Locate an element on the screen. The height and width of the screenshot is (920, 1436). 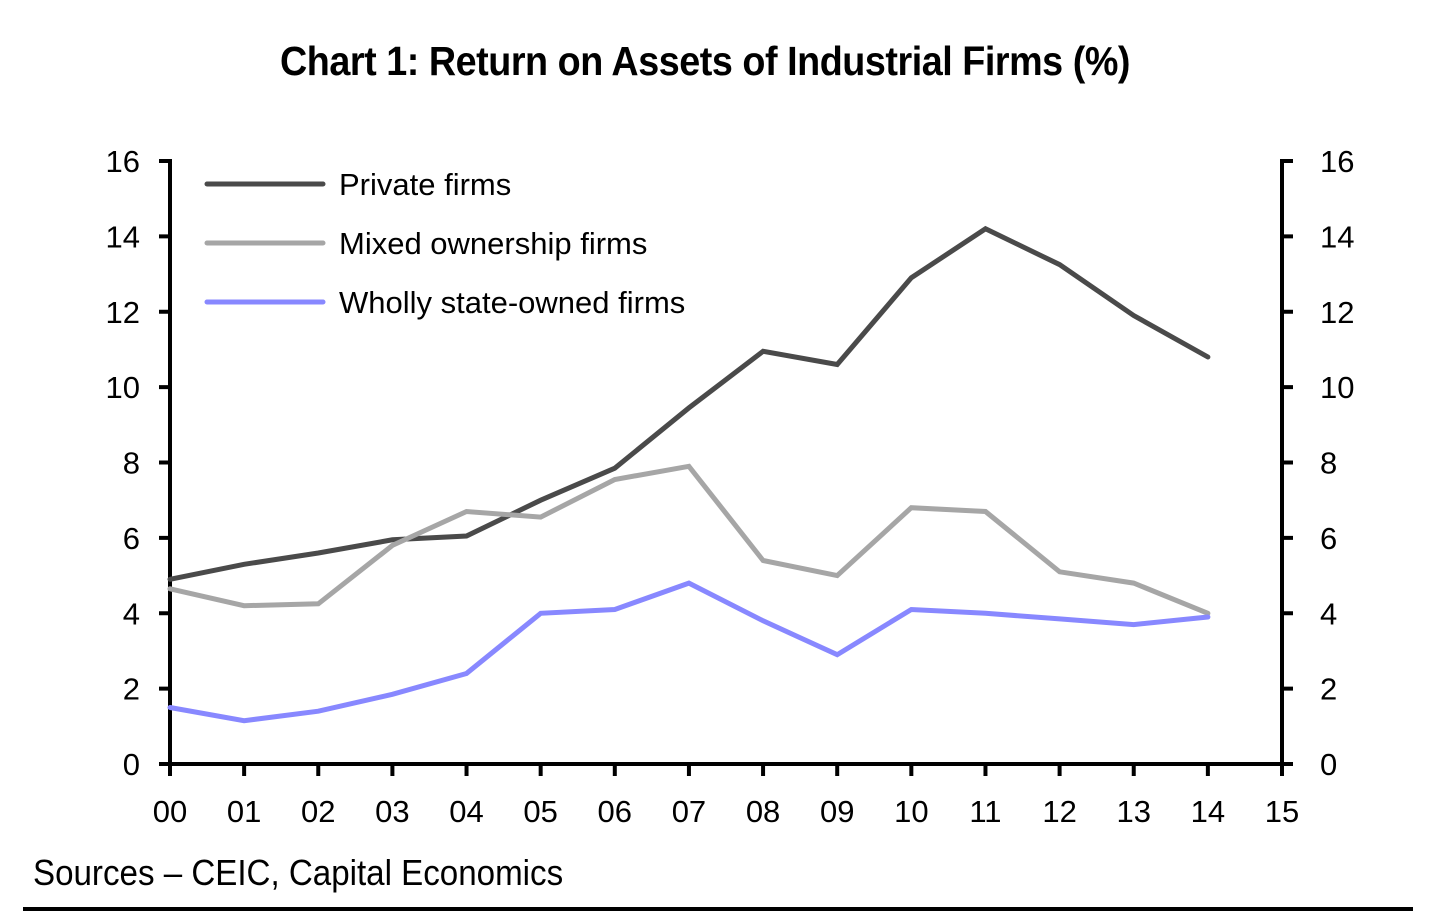
x-tick-label: 09 is located at coordinates (837, 811).